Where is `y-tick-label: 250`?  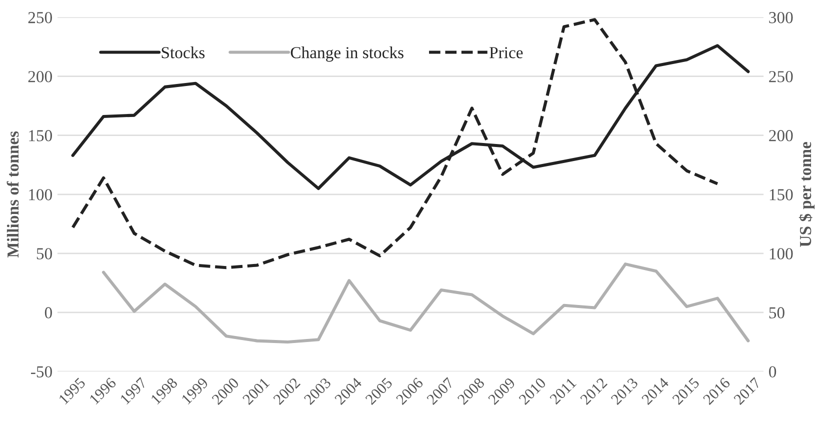 y-tick-label: 250 is located at coordinates (40, 18).